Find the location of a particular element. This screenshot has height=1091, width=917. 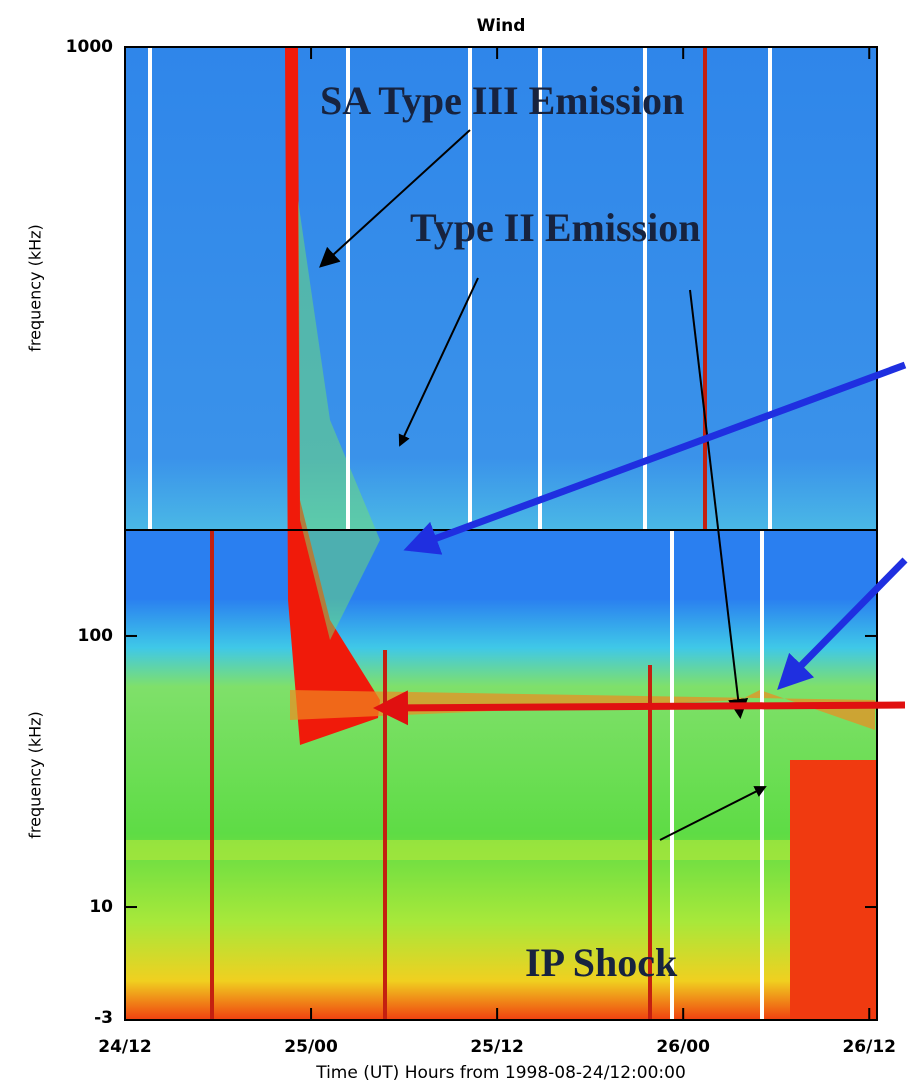

y-tick-label: -3 is located at coordinates (103, 1018).